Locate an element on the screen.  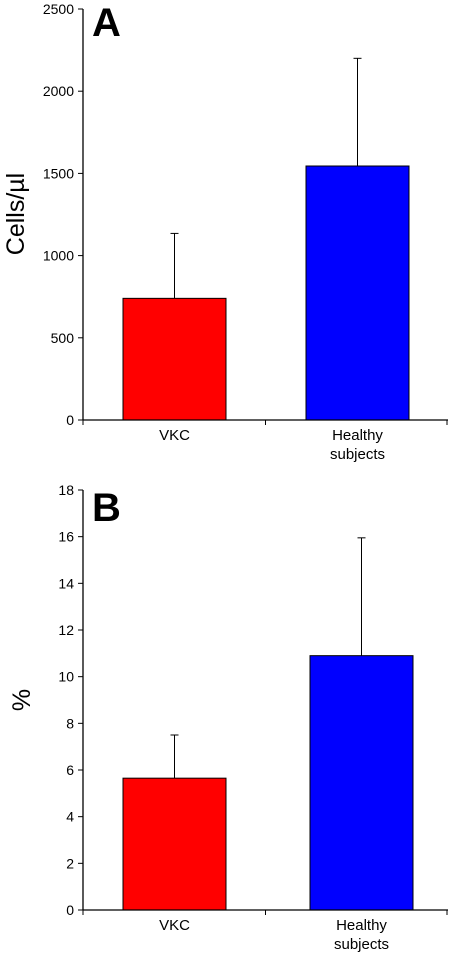
panel-a-y-tick-label: 2000 is located at coordinates (58, 91).